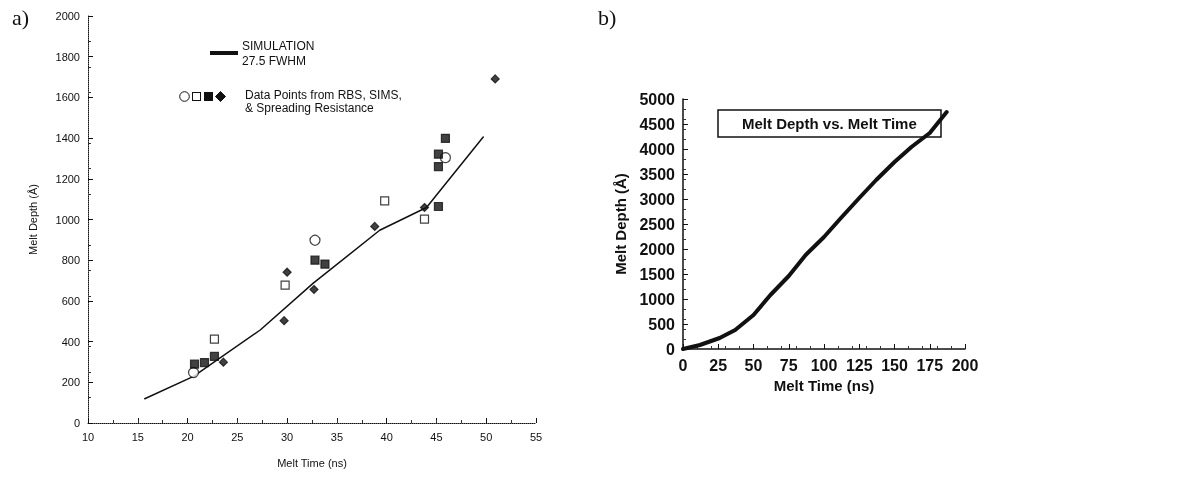 This screenshot has width=1187, height=479. I want to click on y-tick-label: 600, so click(70, 300).